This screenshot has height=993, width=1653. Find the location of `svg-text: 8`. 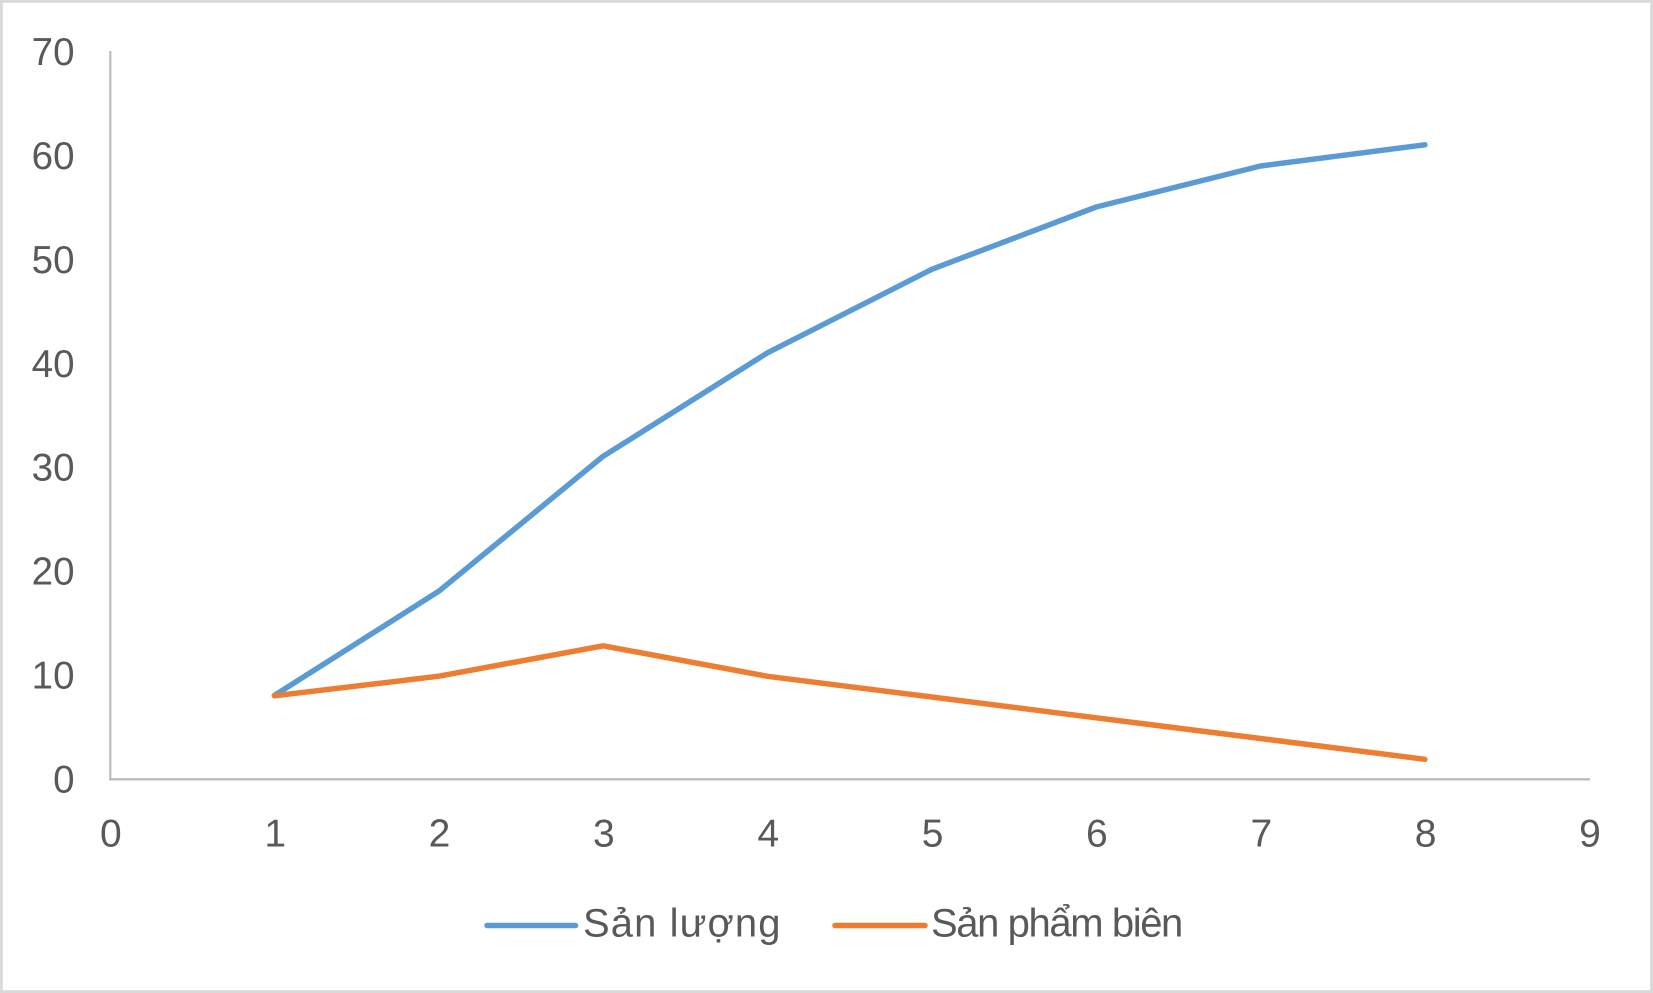

svg-text: 8 is located at coordinates (1426, 834).